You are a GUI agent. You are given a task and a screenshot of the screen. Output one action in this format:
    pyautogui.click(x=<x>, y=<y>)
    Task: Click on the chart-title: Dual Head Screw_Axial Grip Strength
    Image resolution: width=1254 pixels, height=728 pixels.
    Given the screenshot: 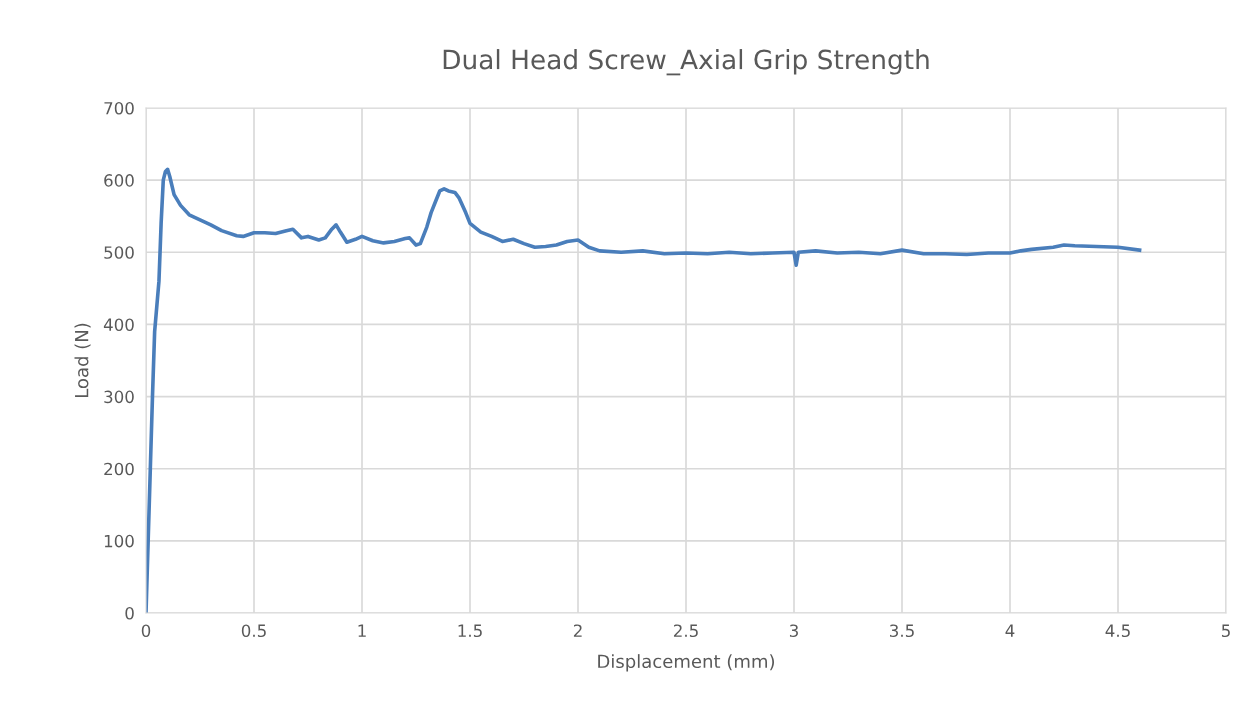 What is the action you would take?
    pyautogui.click(x=686, y=62)
    